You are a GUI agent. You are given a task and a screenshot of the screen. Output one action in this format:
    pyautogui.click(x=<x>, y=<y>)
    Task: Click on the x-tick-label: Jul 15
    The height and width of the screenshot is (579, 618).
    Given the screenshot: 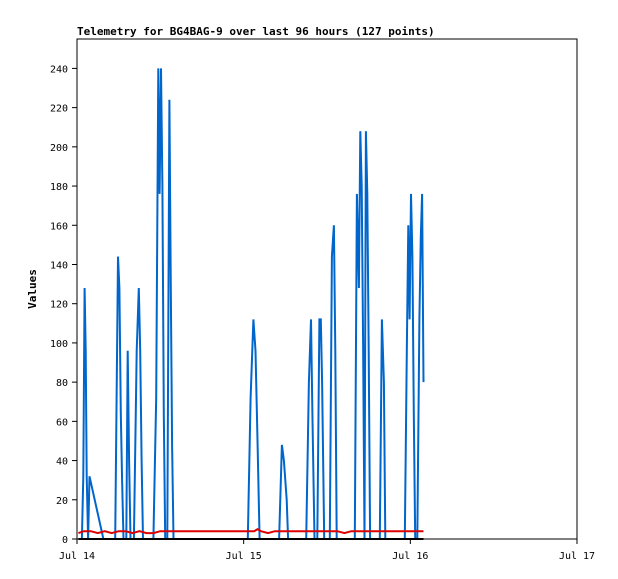 What is the action you would take?
    pyautogui.click(x=244, y=556)
    